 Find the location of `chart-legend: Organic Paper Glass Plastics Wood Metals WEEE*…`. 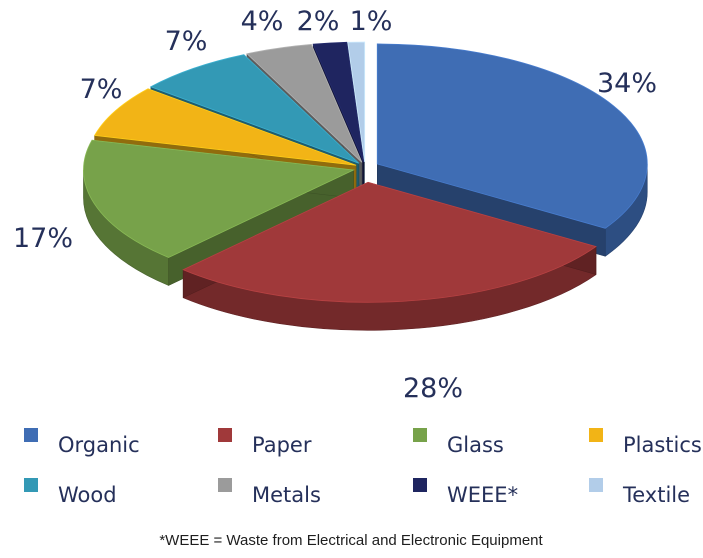

chart-legend: Organic Paper Glass Plastics Wood Metals WEEE*… is located at coordinates (363, 467).